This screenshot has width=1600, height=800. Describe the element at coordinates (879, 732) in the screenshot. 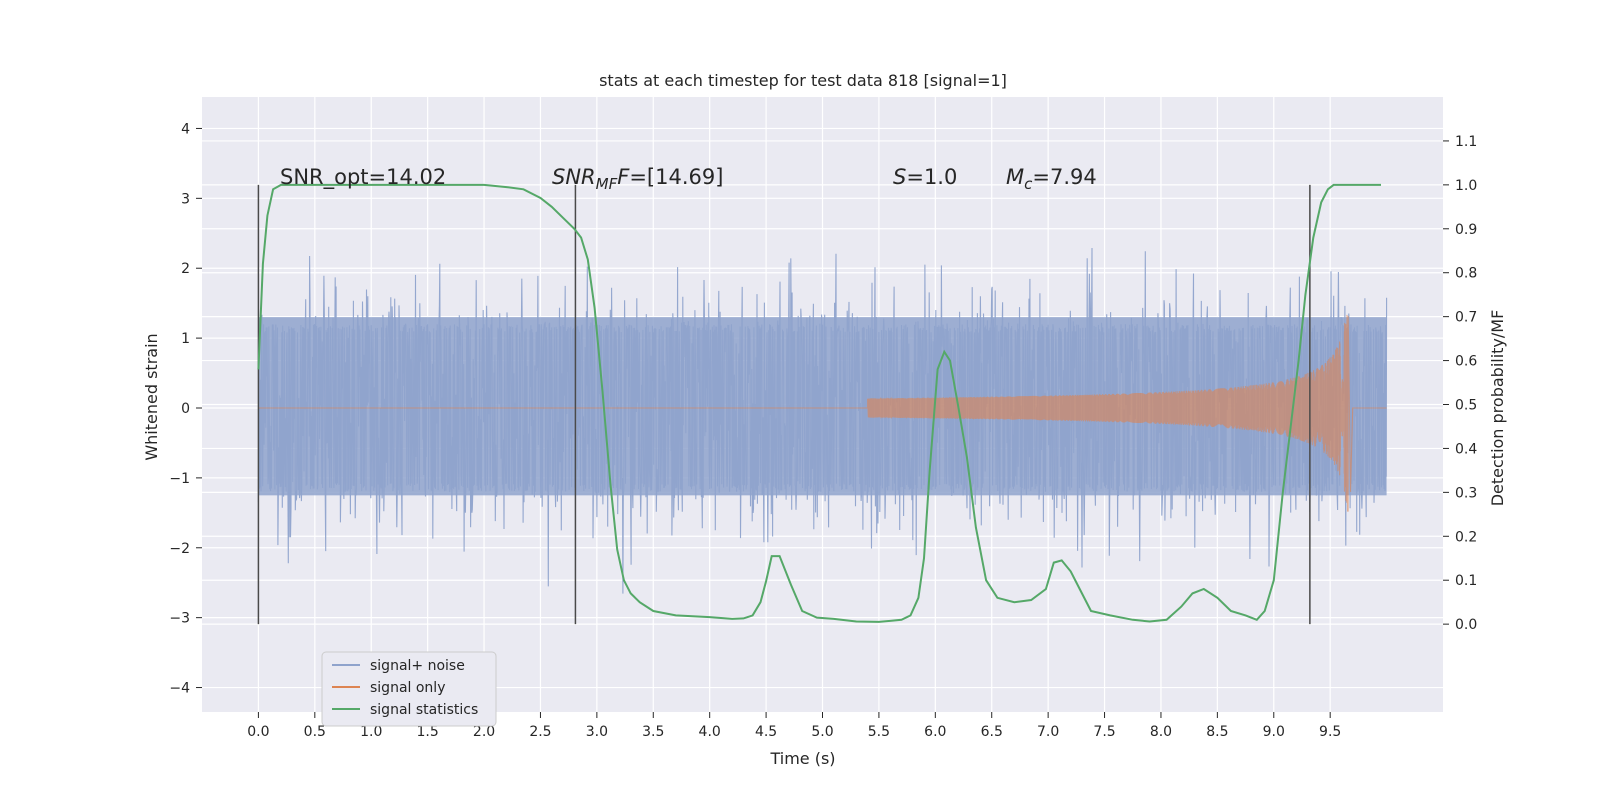

I see `x-tick-label: 5.5` at that location.